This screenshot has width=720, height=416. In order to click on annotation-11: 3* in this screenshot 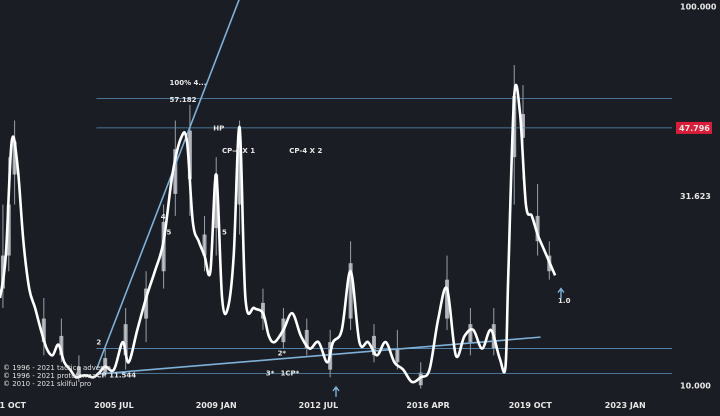, I will do `click(270, 374)`.